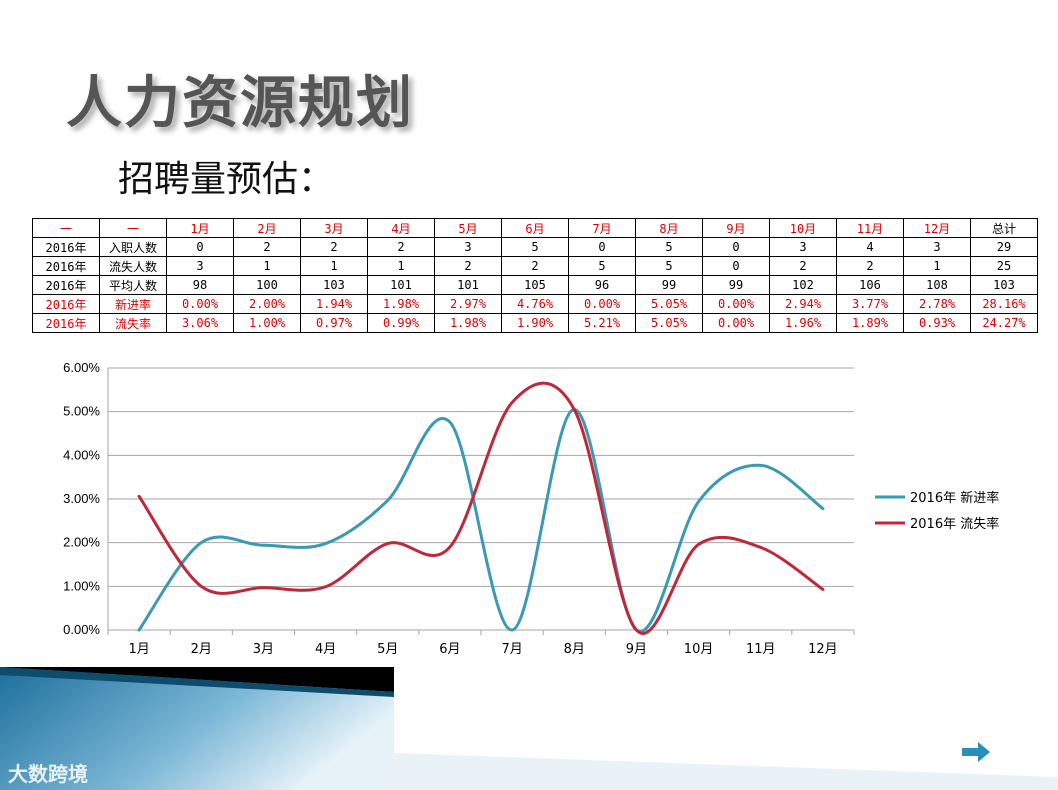 The height and width of the screenshot is (790, 1058). I want to click on x-tick-label: 1月, so click(138, 649).